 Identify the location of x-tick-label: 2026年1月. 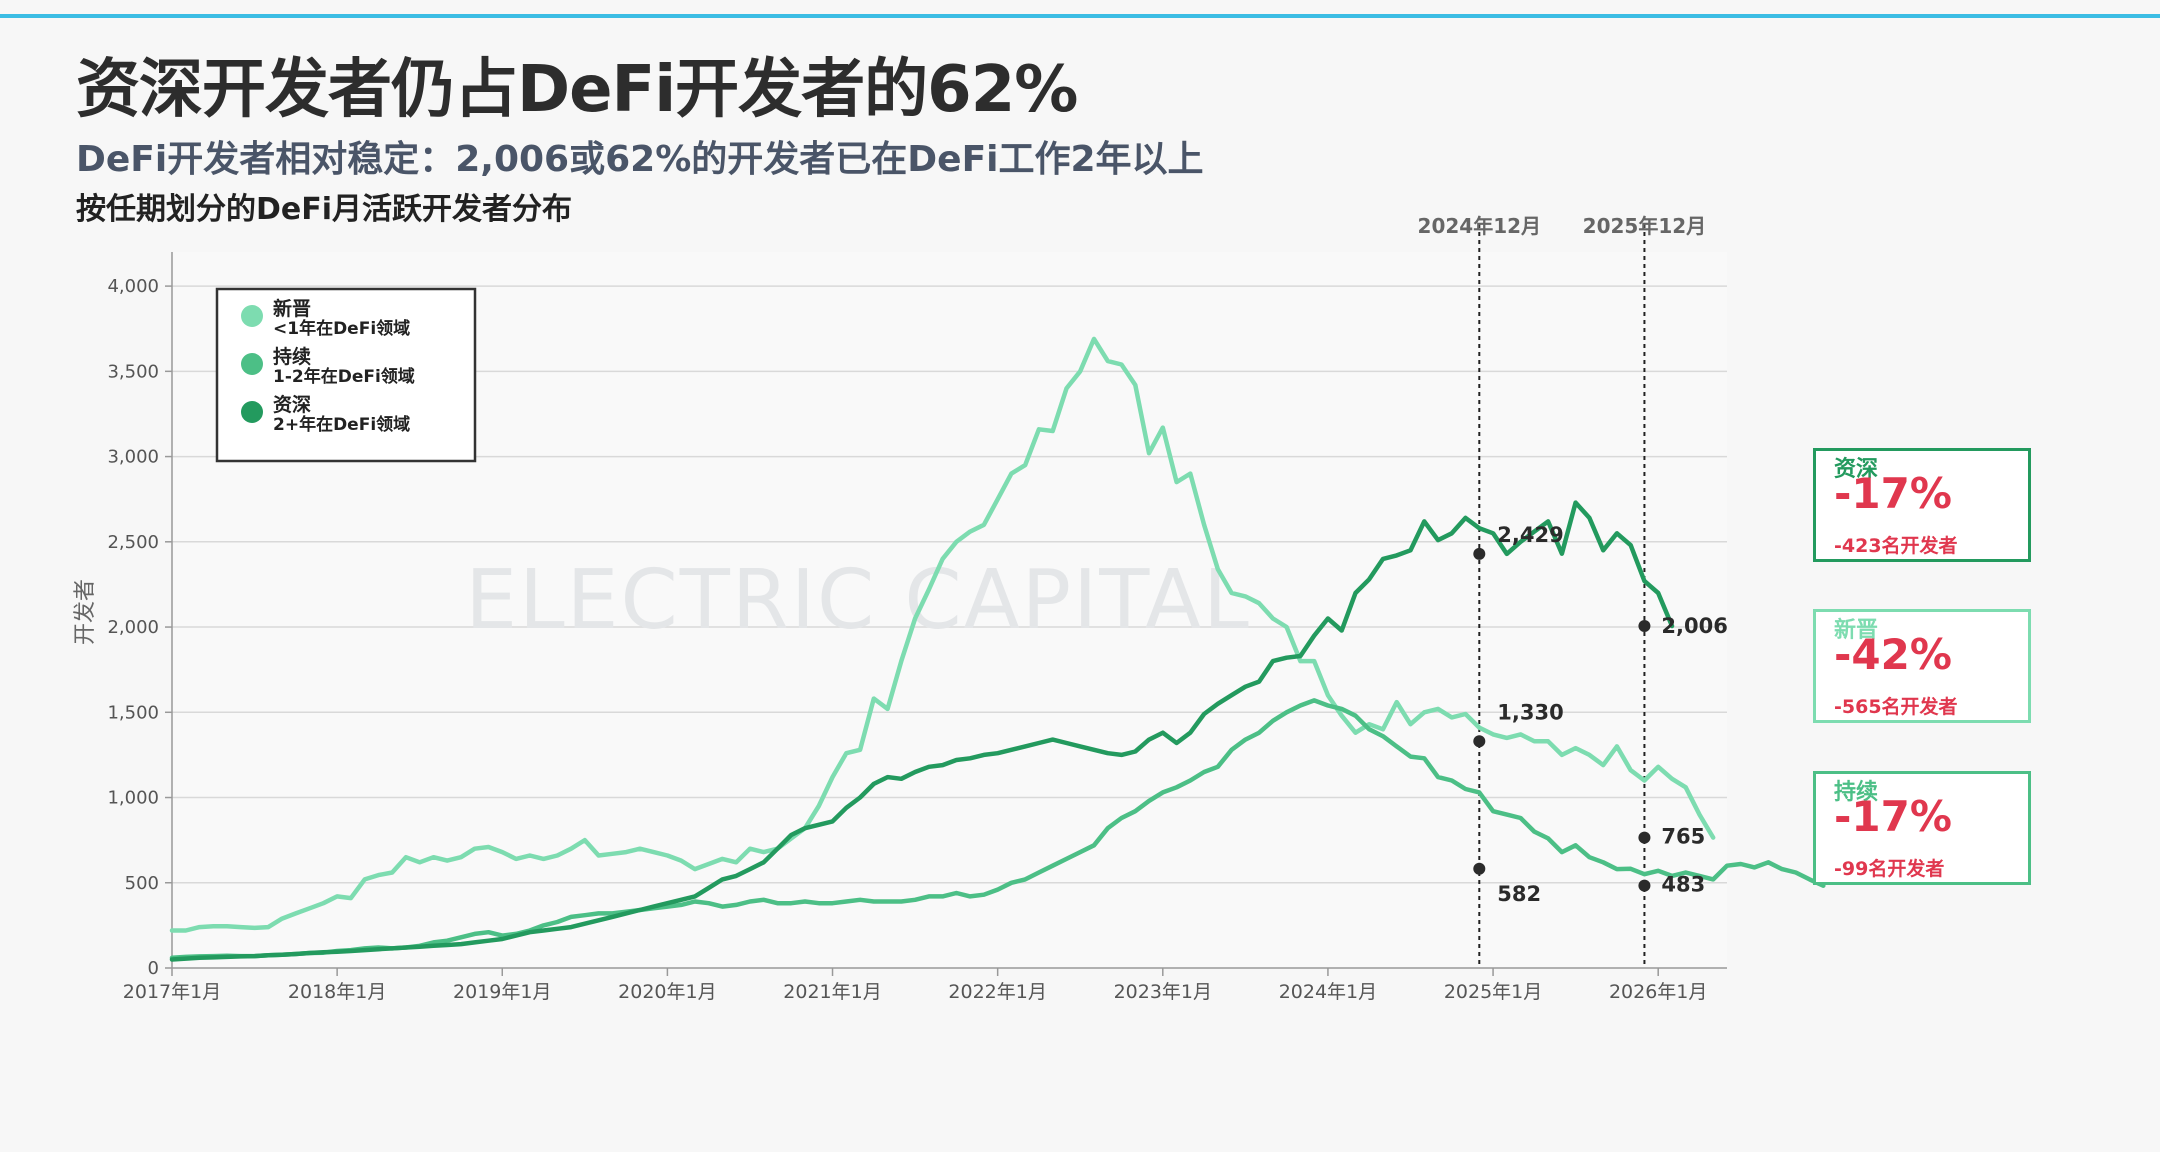
(1658, 992).